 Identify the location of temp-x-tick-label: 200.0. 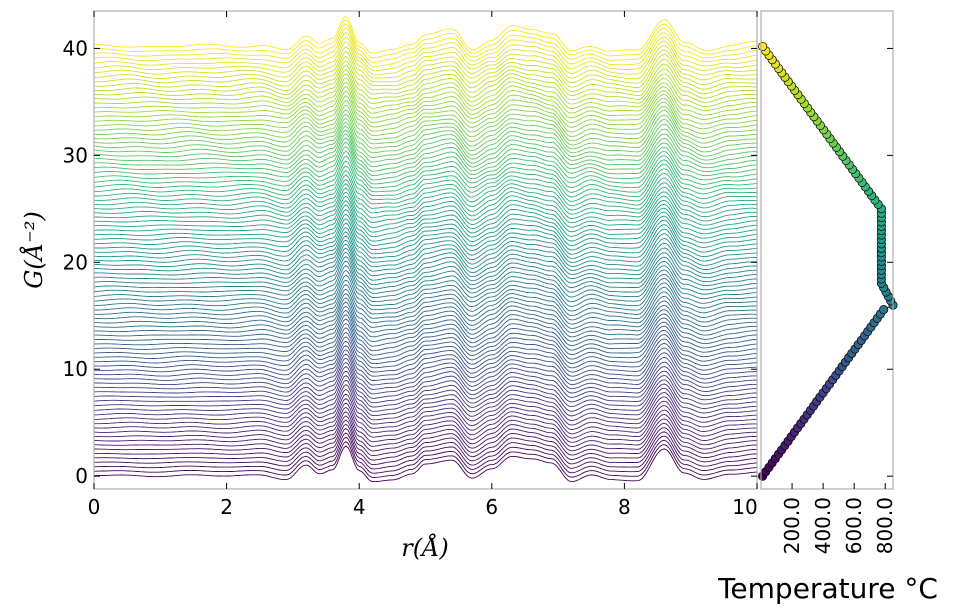
(792, 525).